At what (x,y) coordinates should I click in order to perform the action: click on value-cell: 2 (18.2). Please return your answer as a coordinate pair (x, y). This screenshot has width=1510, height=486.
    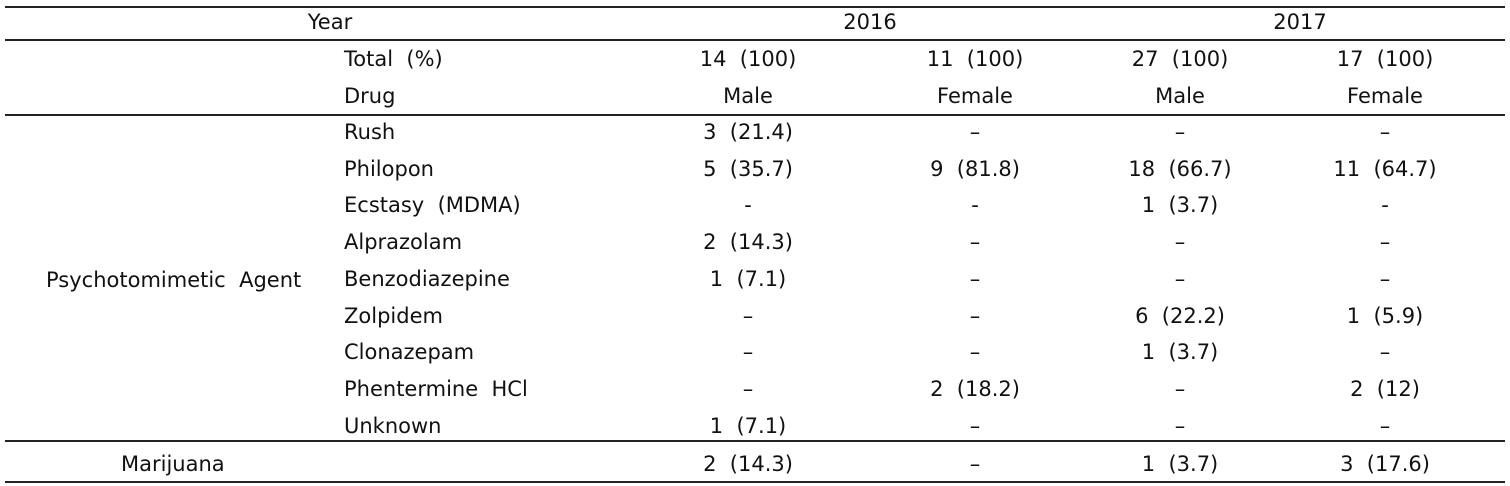
    Looking at the image, I should click on (975, 388).